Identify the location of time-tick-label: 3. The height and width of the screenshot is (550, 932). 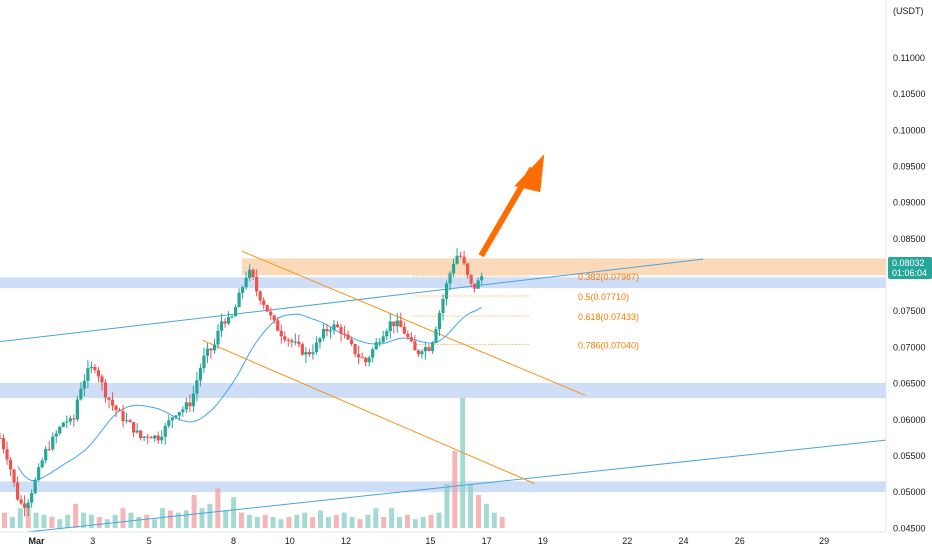
(92, 541).